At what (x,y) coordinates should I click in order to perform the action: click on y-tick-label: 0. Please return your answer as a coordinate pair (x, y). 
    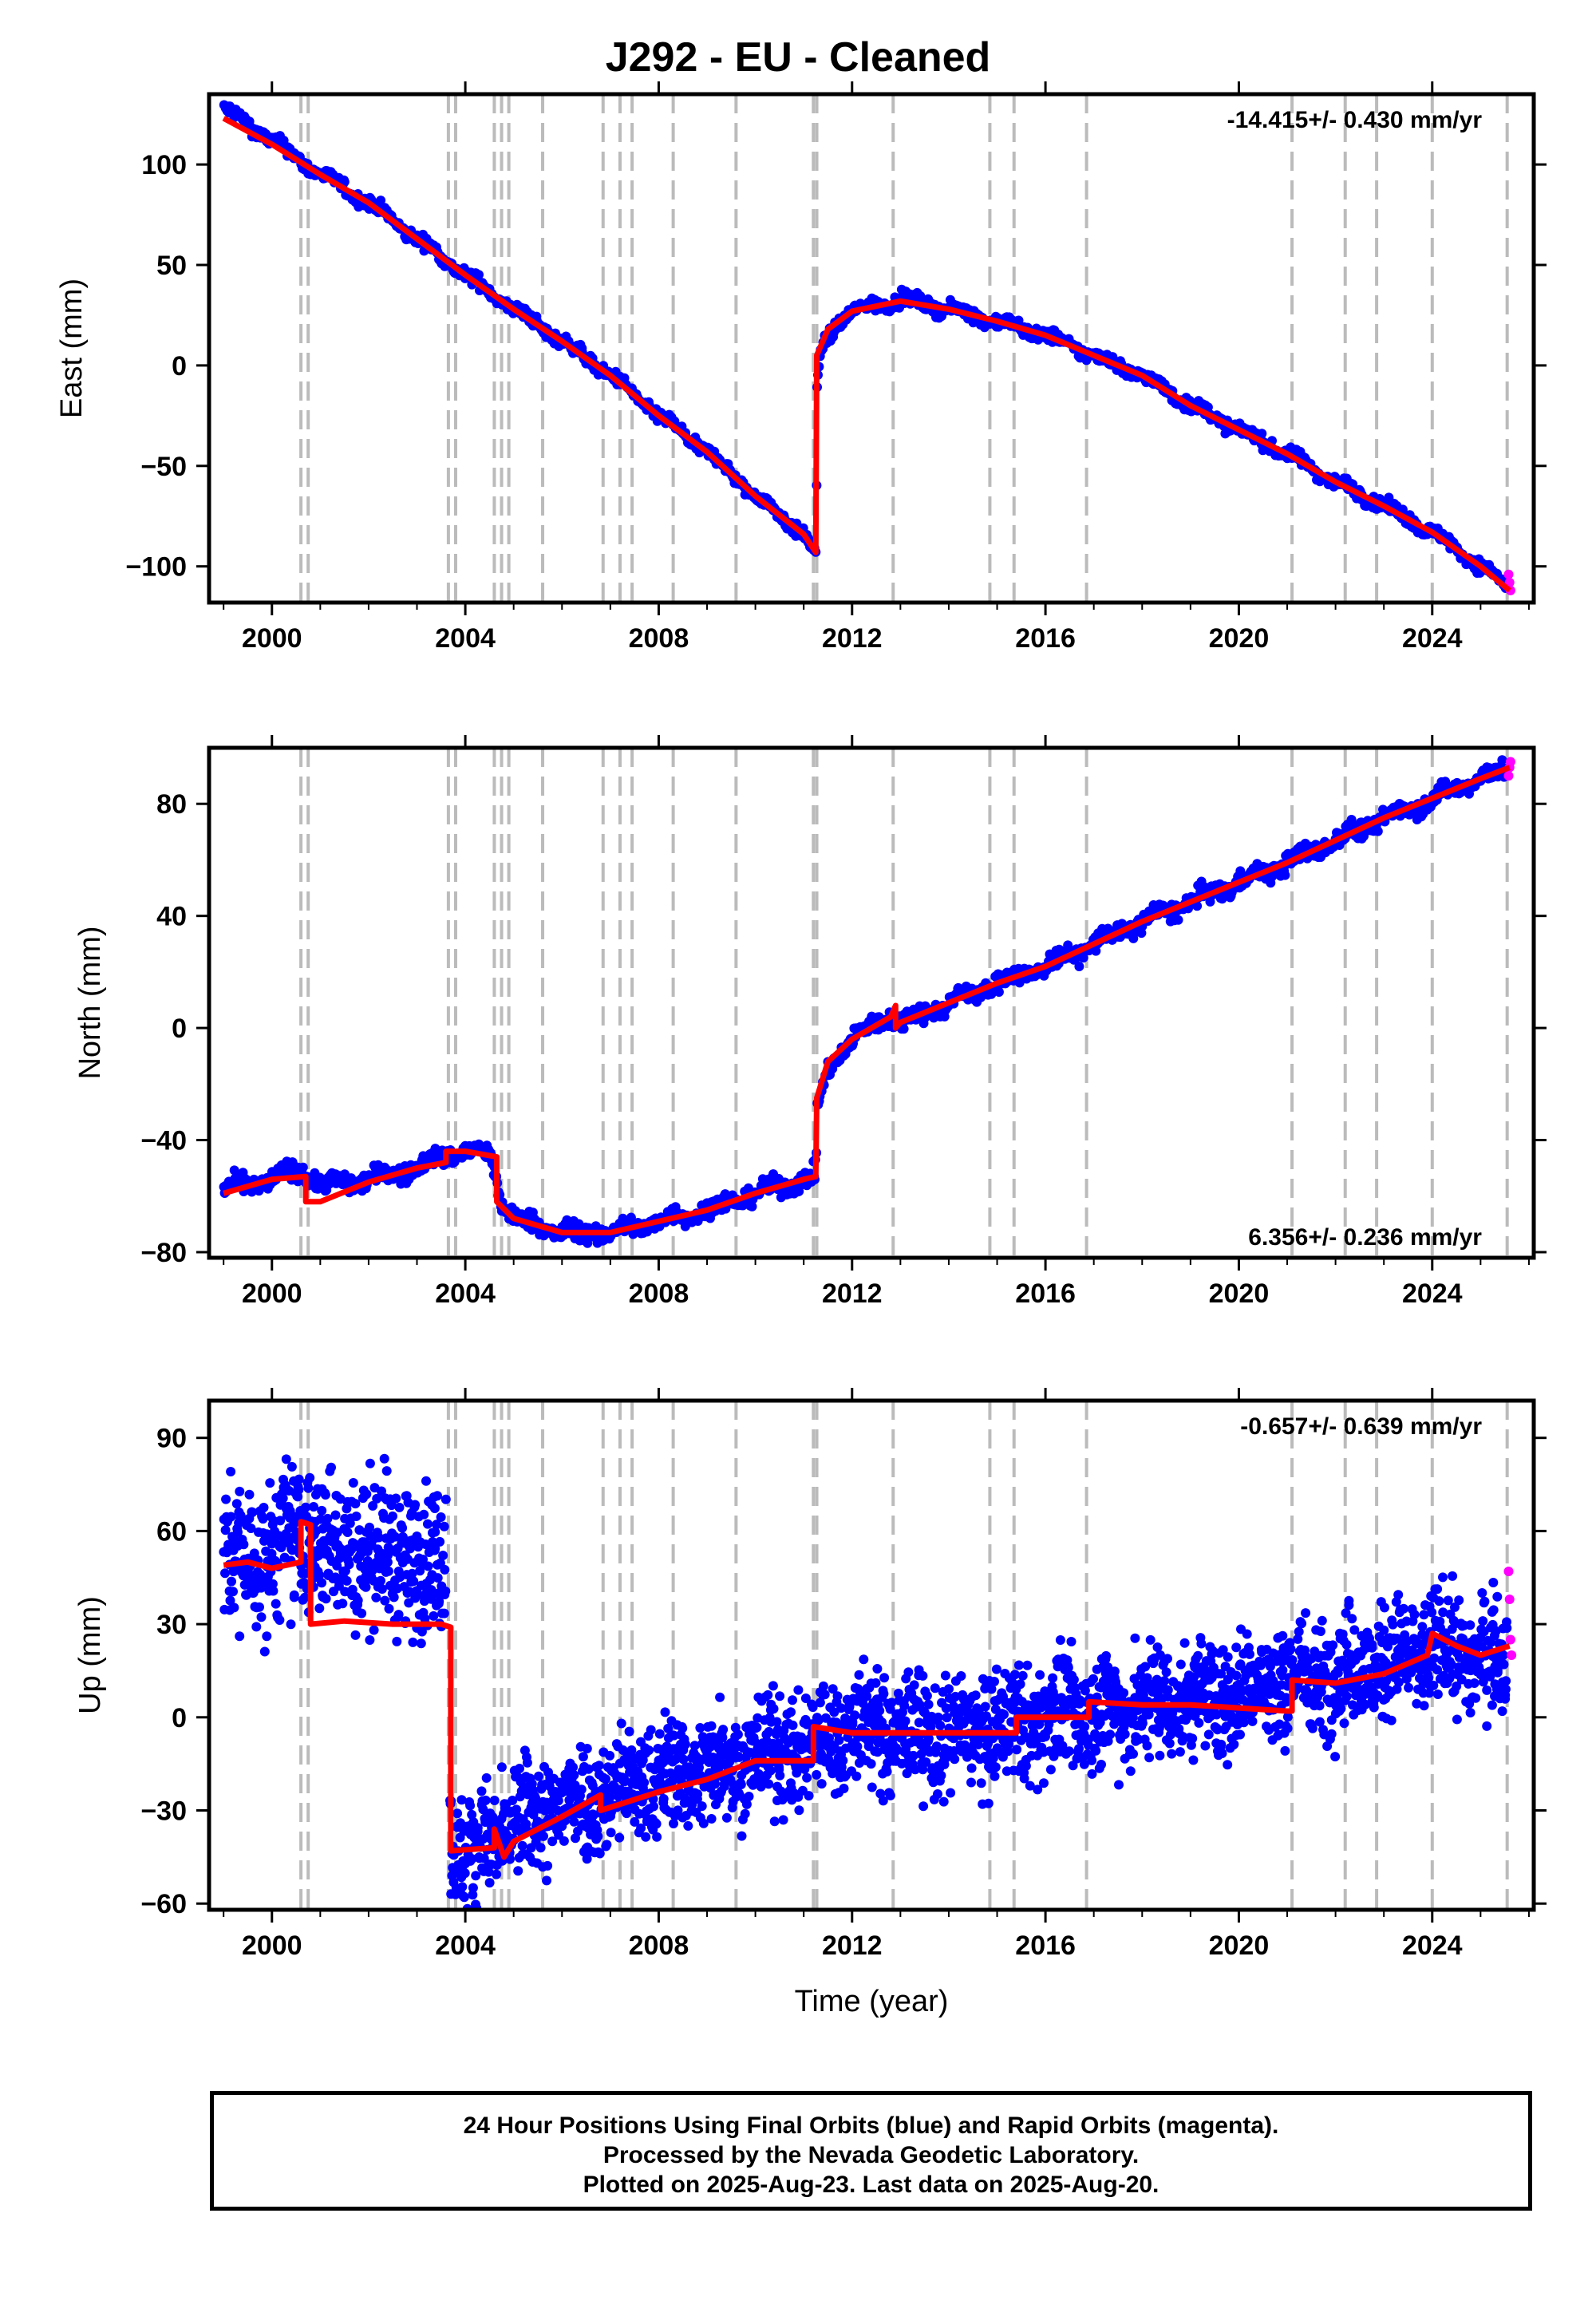
    Looking at the image, I should click on (179, 1029).